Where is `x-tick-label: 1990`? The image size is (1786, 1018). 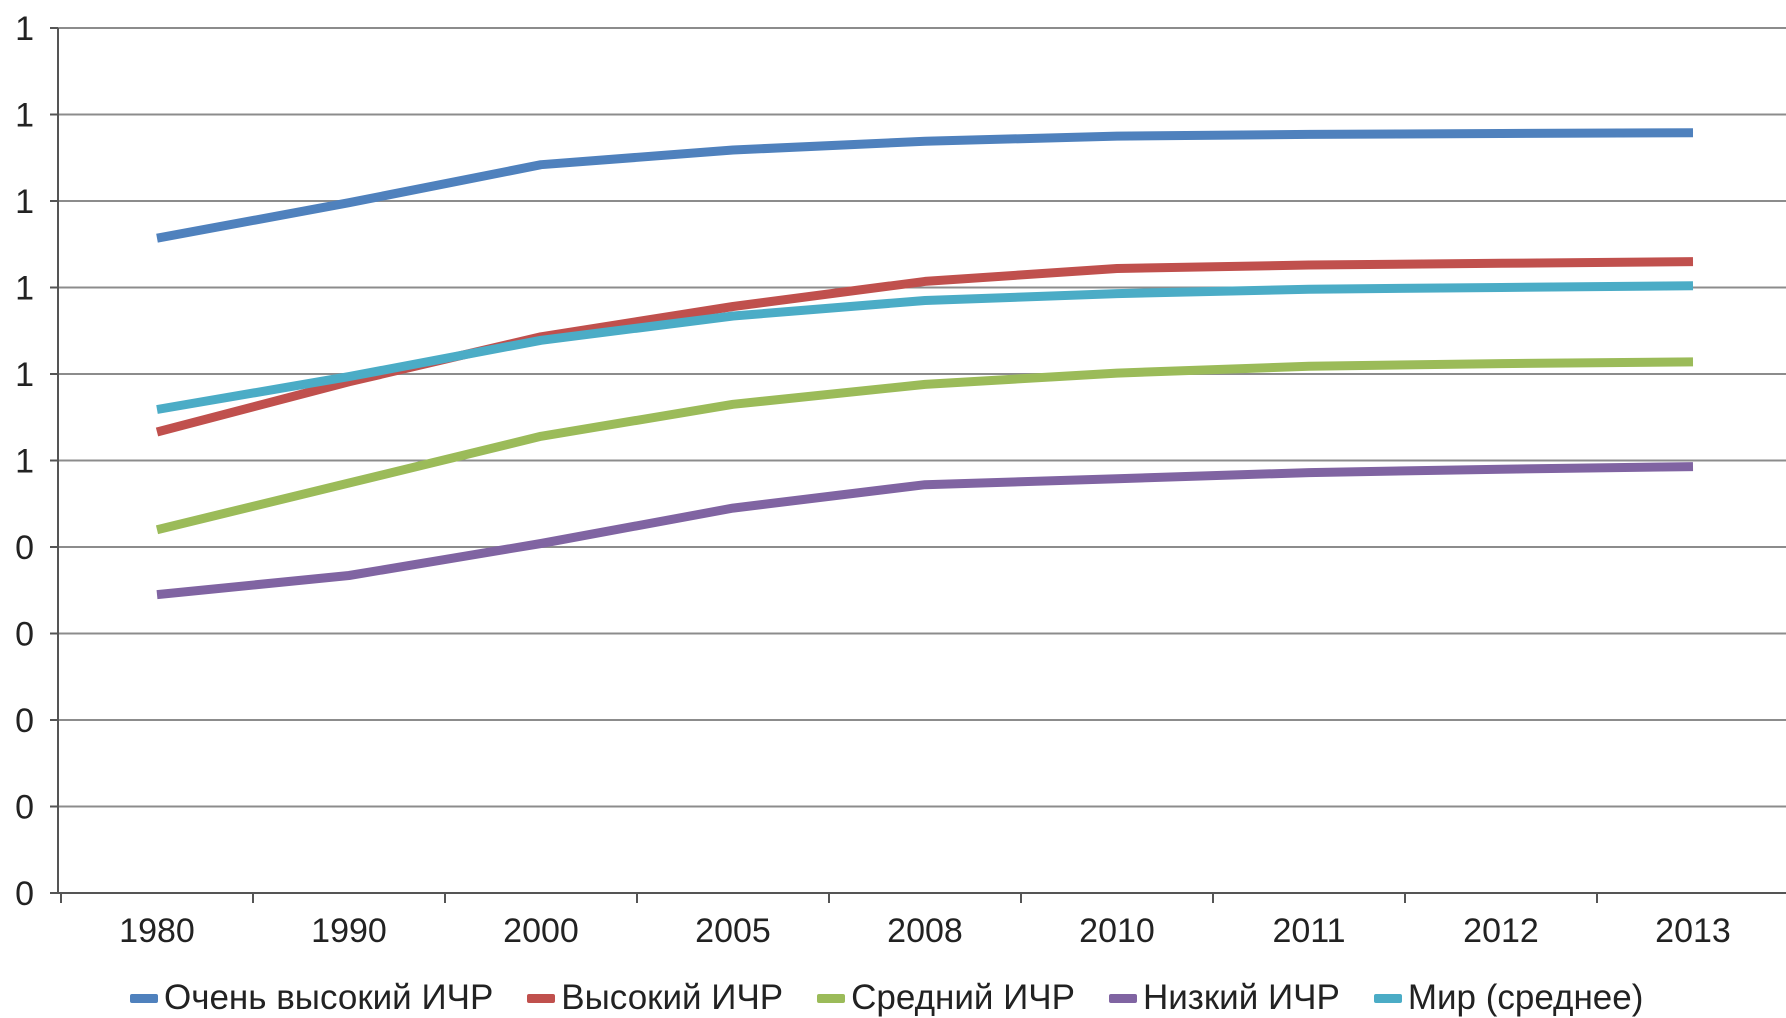
x-tick-label: 1990 is located at coordinates (349, 931).